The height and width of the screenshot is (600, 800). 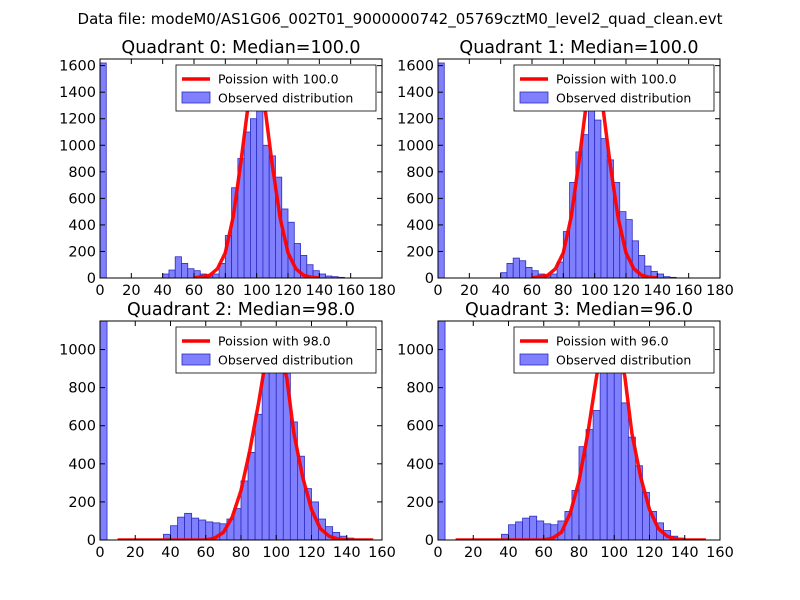 I want to click on legend-label-poisson: Poission with 100.0, so click(x=616, y=79).